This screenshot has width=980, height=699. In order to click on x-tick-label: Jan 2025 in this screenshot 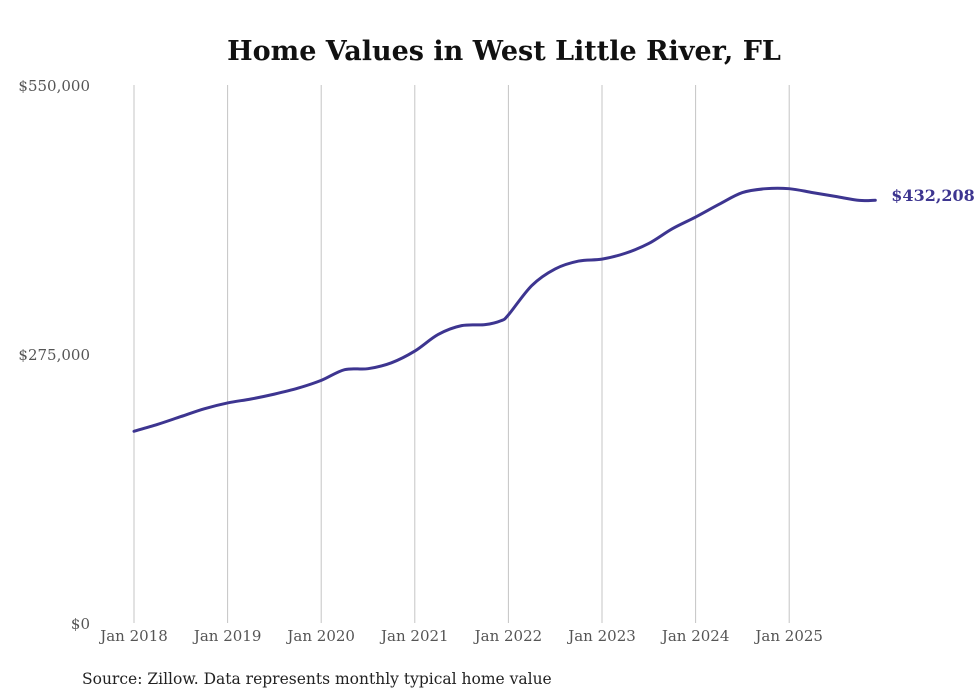, I will do `click(788, 636)`.